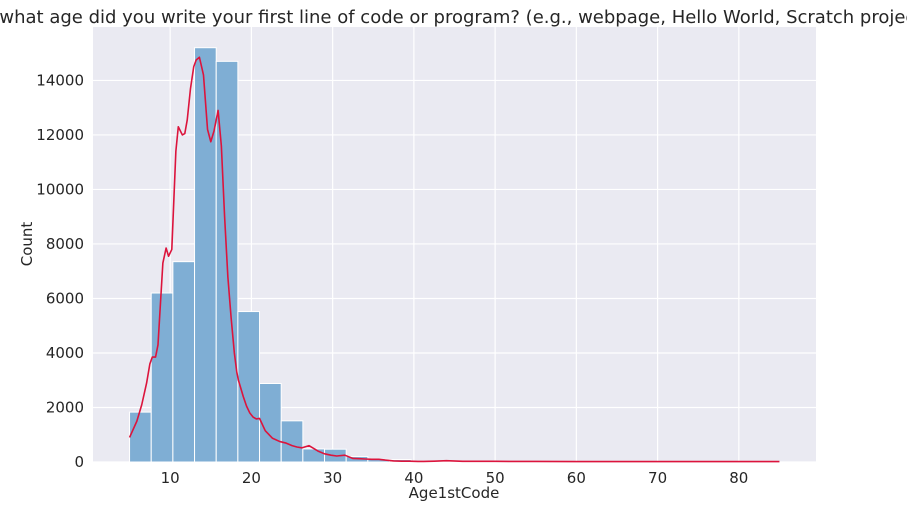  What do you see at coordinates (455, 478) in the screenshot?
I see `x-tick-labels: 10 20 30 40 50 60 70 80` at bounding box center [455, 478].